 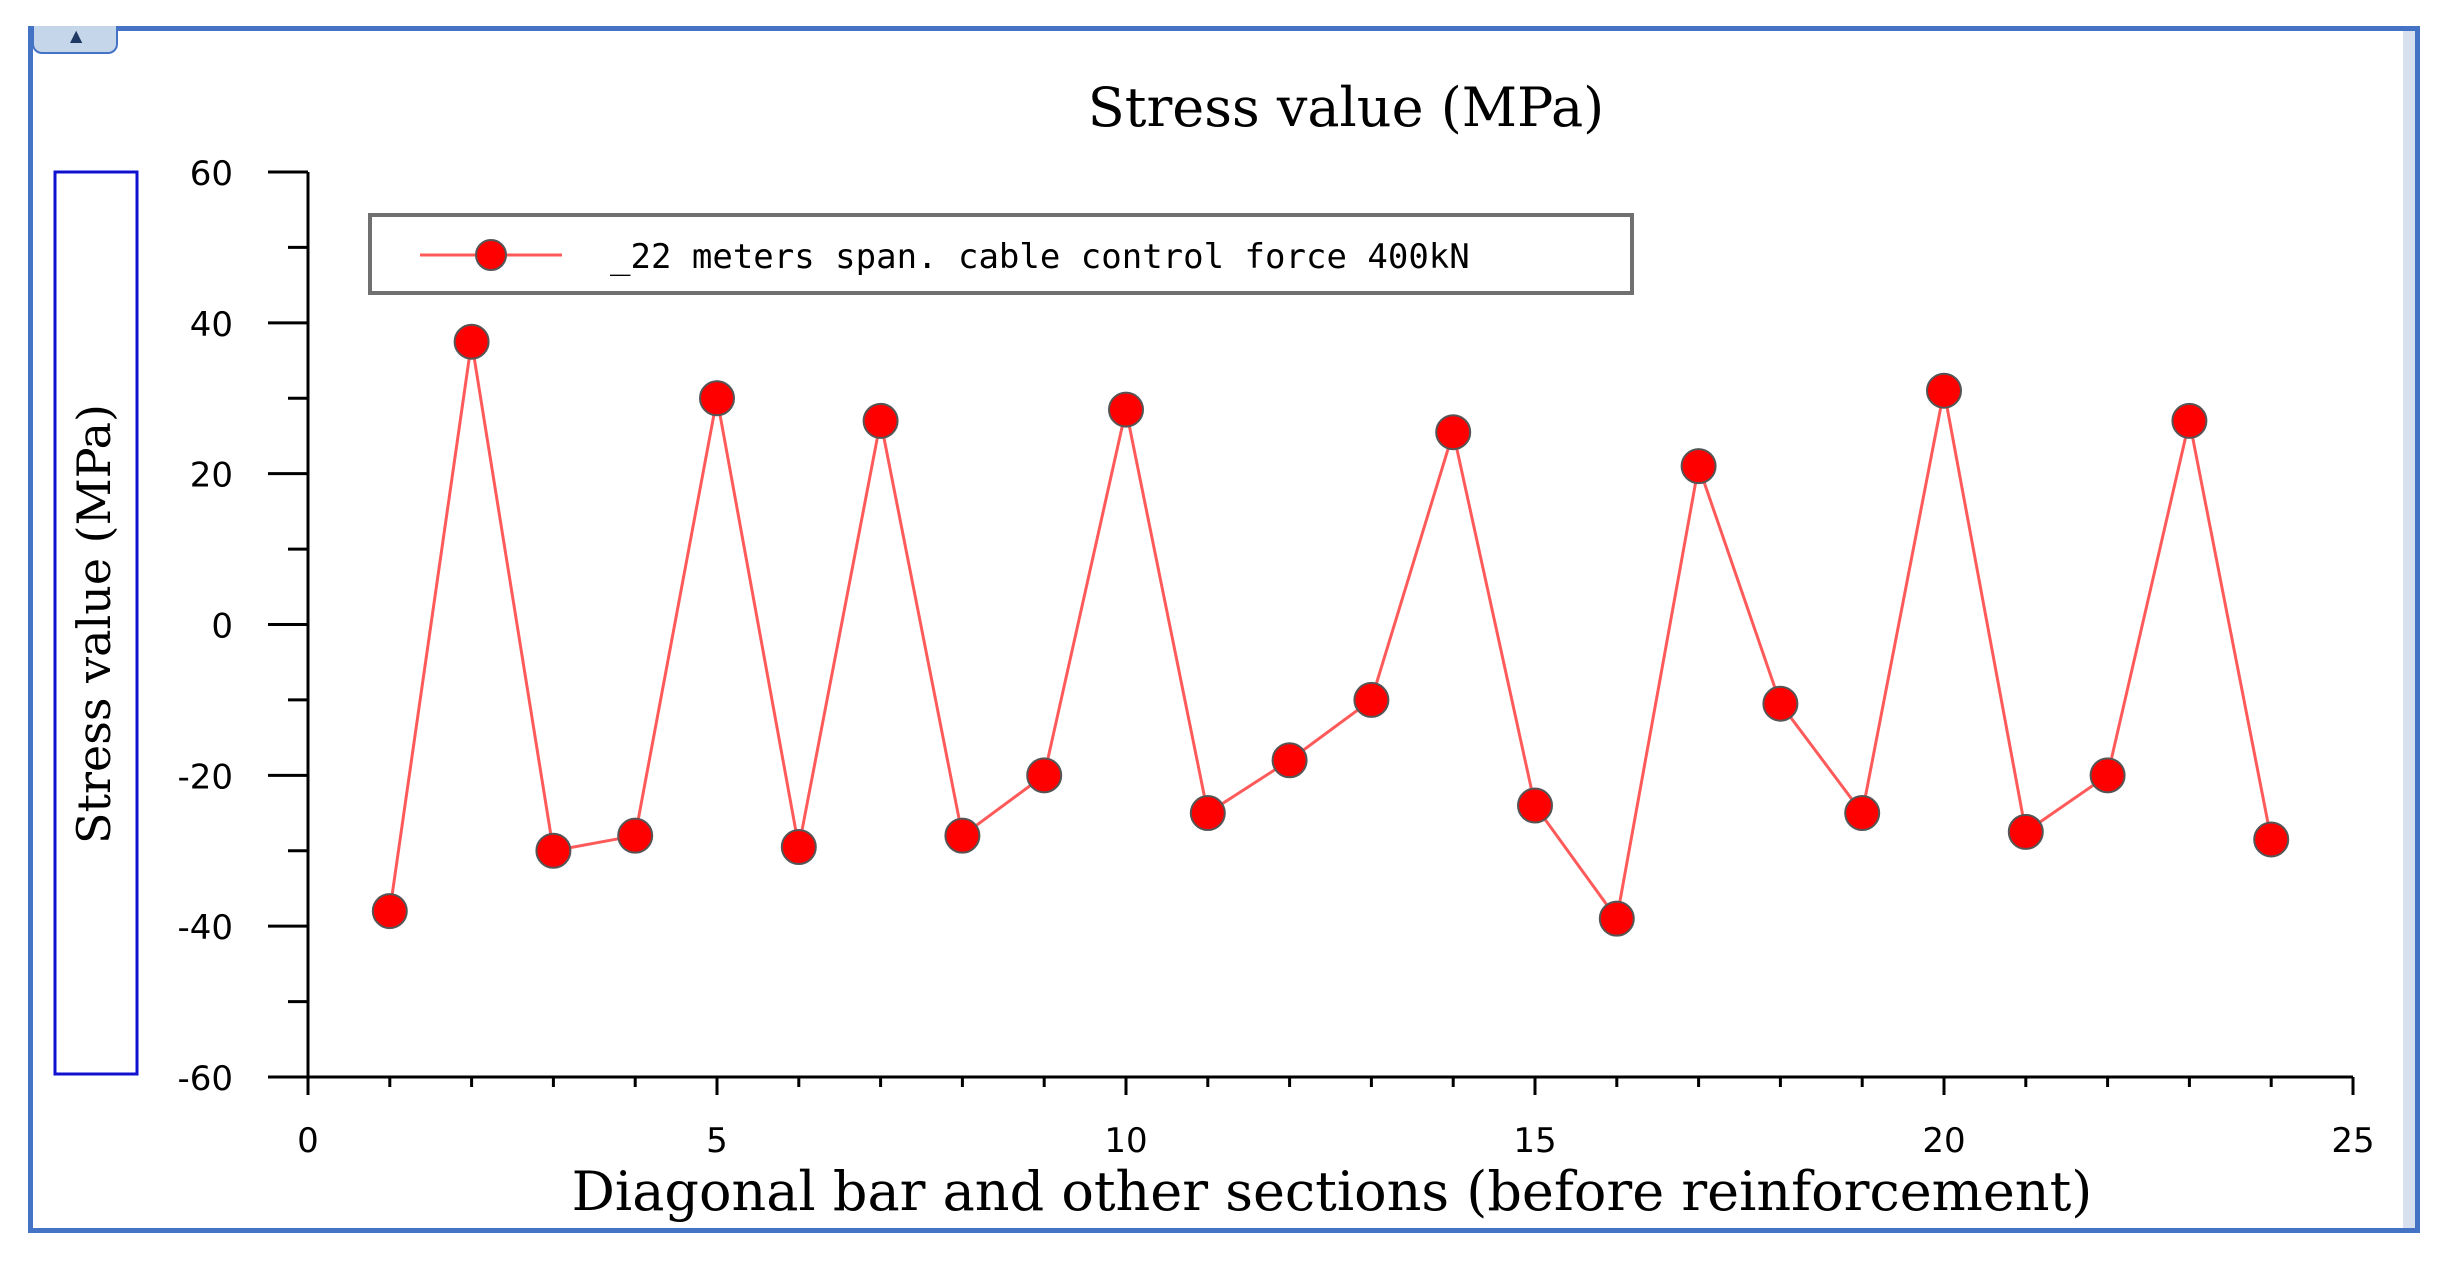 I want to click on corner-tab-glyph: ▲, so click(x=76, y=35).